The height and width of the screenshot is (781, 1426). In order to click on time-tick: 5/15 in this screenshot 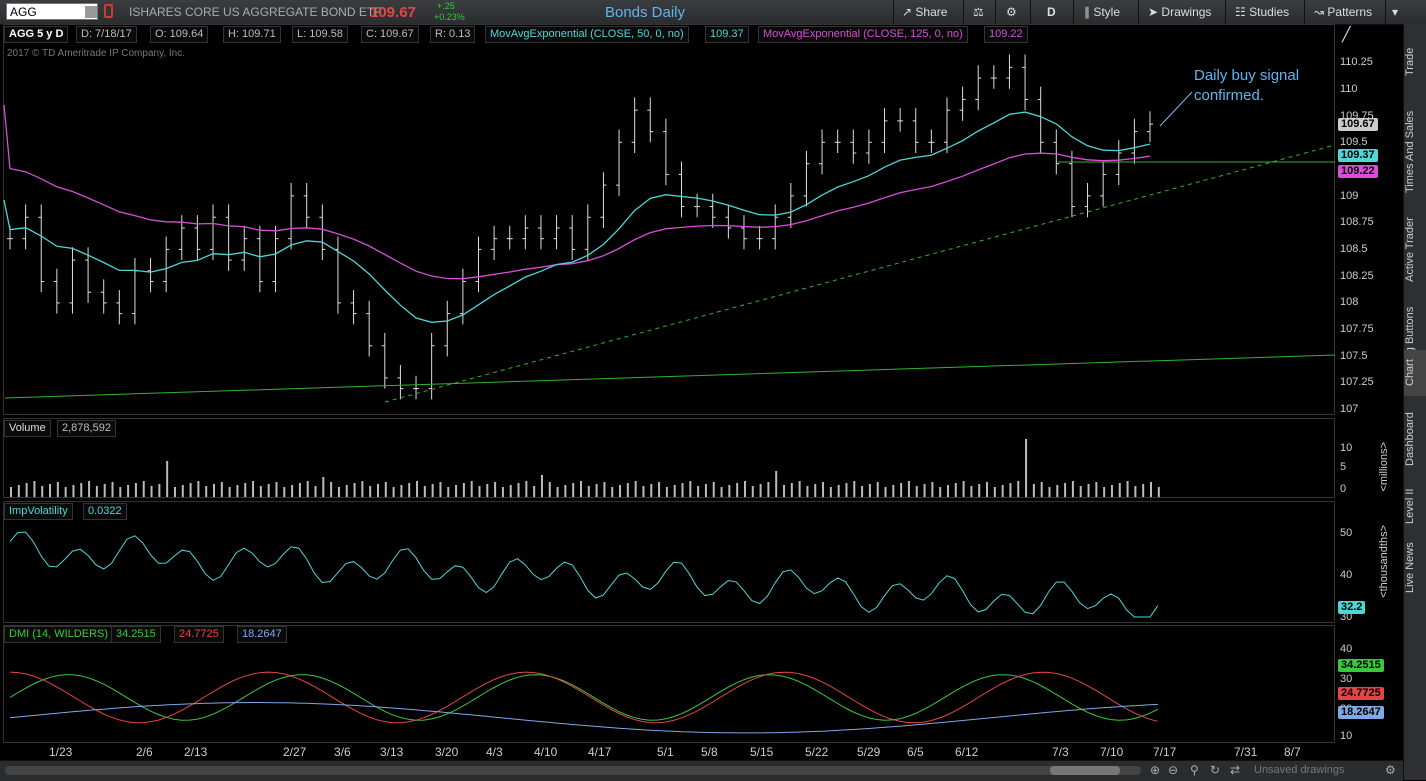, I will do `click(762, 752)`.